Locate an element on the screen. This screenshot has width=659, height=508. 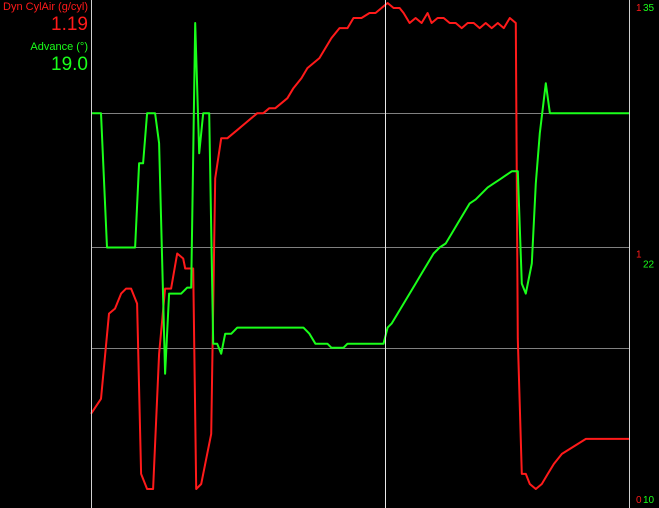
legend-label-cylinder-air: Dyn CylAir (g/cyl) is located at coordinates (45, 7).